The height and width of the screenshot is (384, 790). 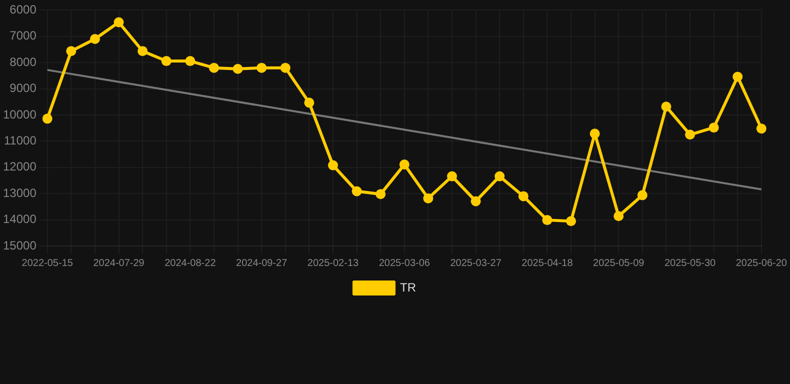 What do you see at coordinates (690, 263) in the screenshot?
I see `x-tick-label: 2025-05-30` at bounding box center [690, 263].